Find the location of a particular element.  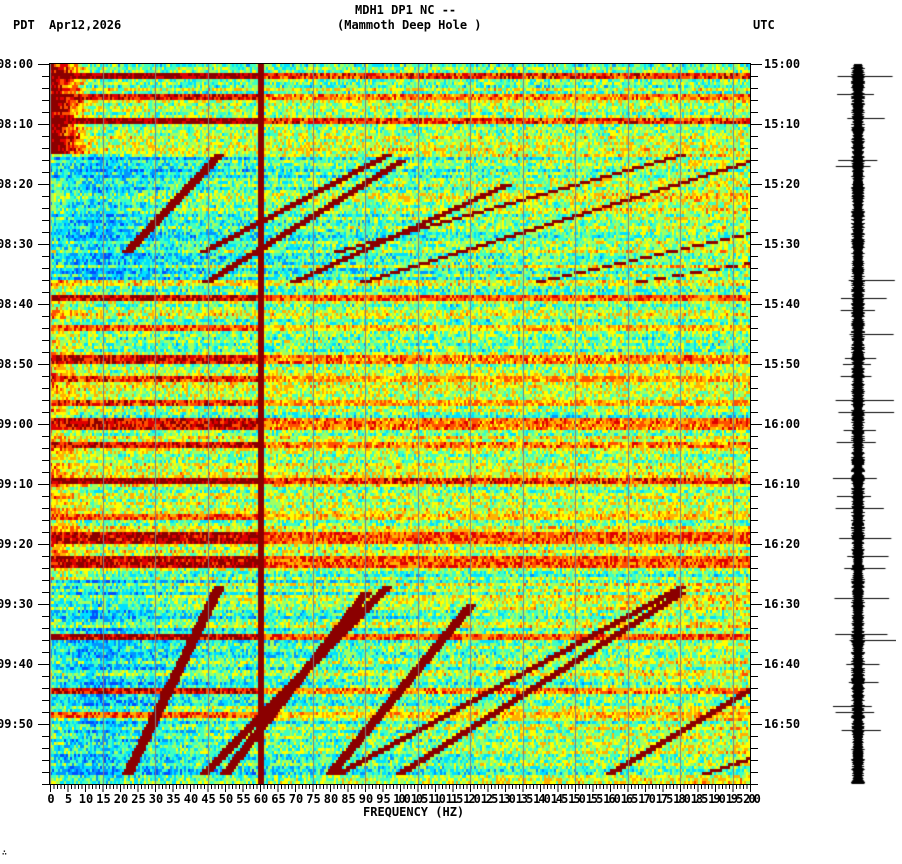

x-tick-label: 70 is located at coordinates (296, 799).